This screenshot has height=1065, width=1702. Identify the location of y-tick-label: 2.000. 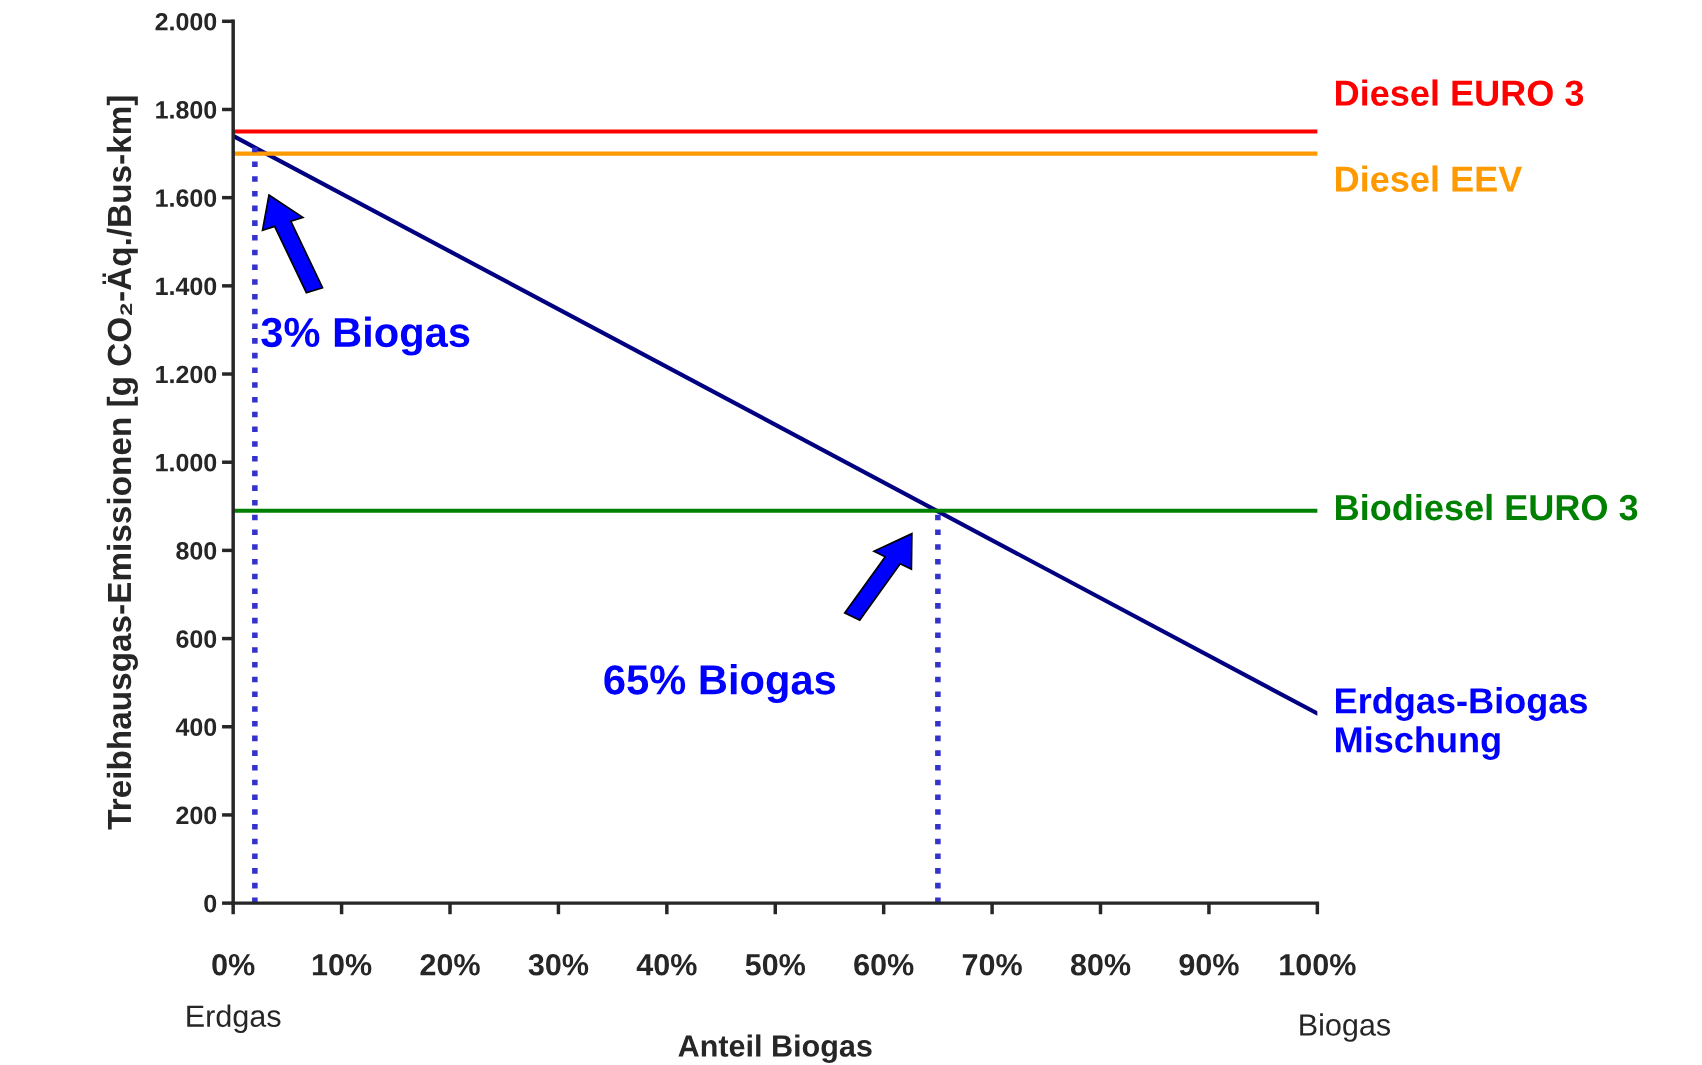
(186, 21).